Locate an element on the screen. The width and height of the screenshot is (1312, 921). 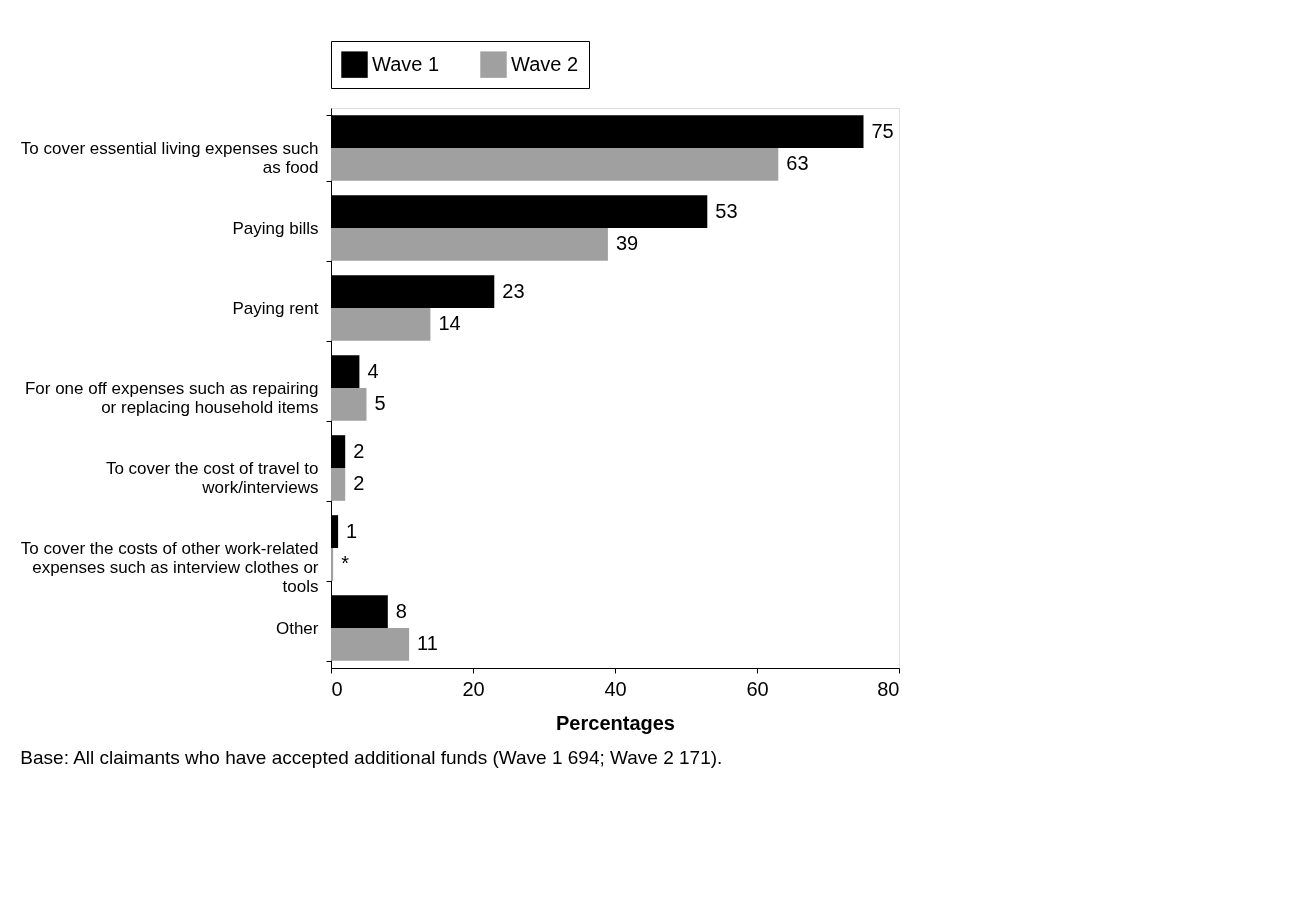
data-label: 63 is located at coordinates (797, 163).